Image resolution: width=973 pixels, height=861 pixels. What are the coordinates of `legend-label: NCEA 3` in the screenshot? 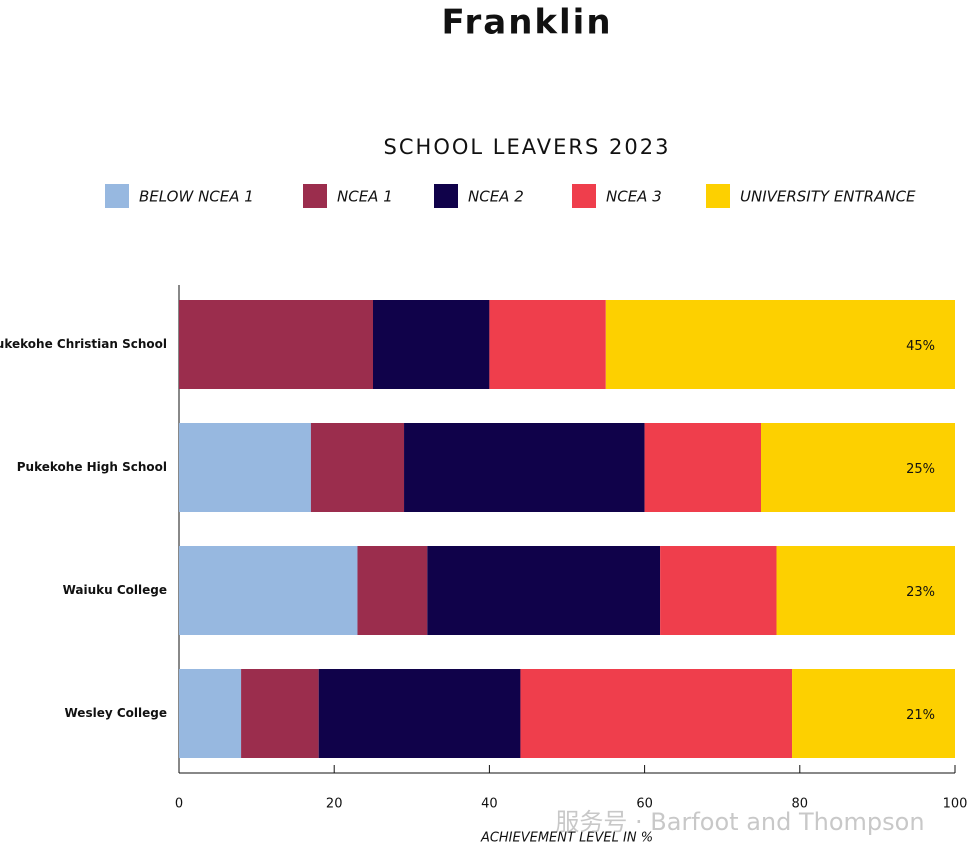 It's located at (634, 197).